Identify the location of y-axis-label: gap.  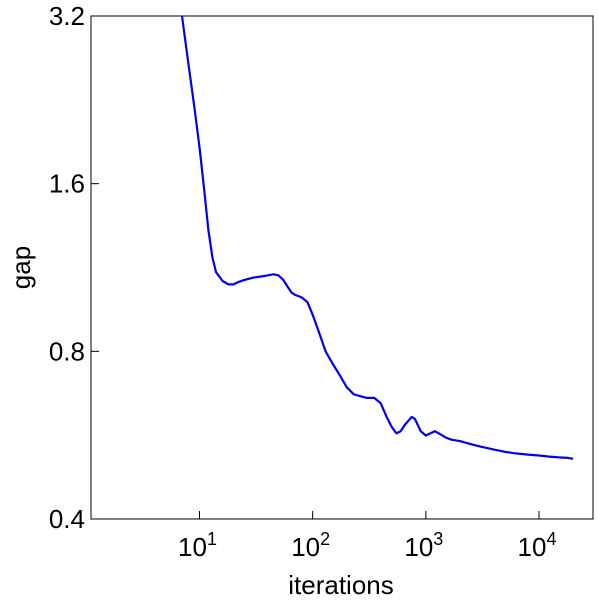
(21, 267).